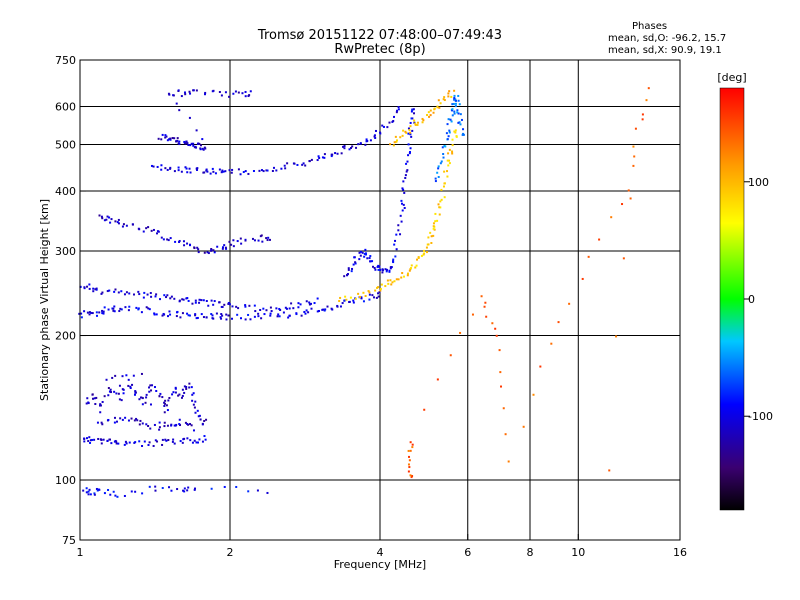 This screenshot has width=800, height=600. Describe the element at coordinates (751, 299) in the screenshot. I see `colorbar-tick-label: 0` at that location.